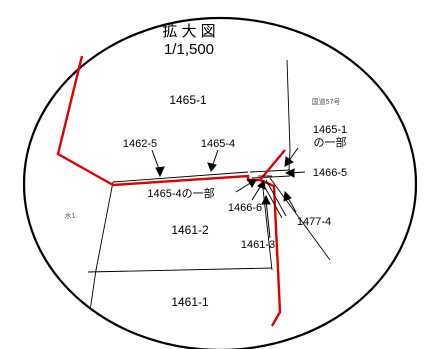 This screenshot has height=349, width=445. Describe the element at coordinates (180, 193) in the screenshot. I see `callout-1465-4-part: 1465-4の一部` at that location.